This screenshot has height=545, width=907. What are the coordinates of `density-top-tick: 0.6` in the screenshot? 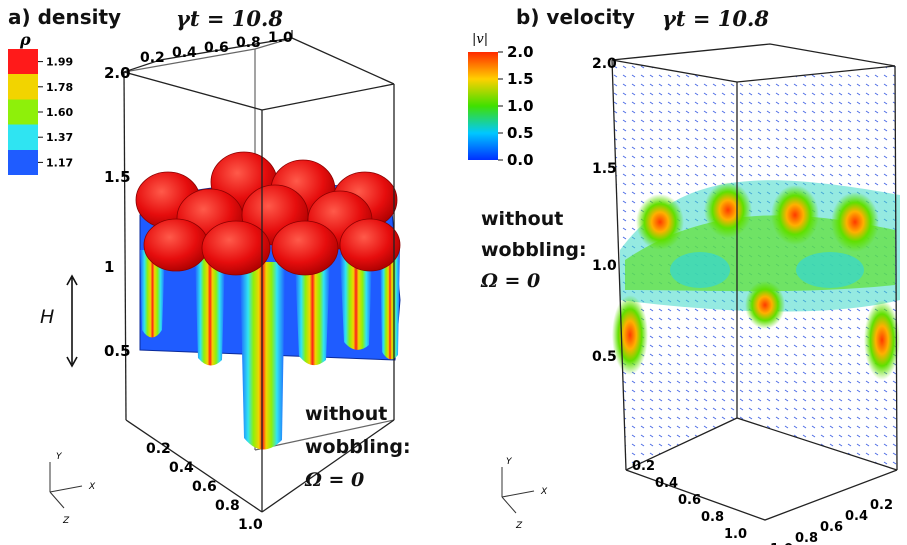 It's located at (216, 48).